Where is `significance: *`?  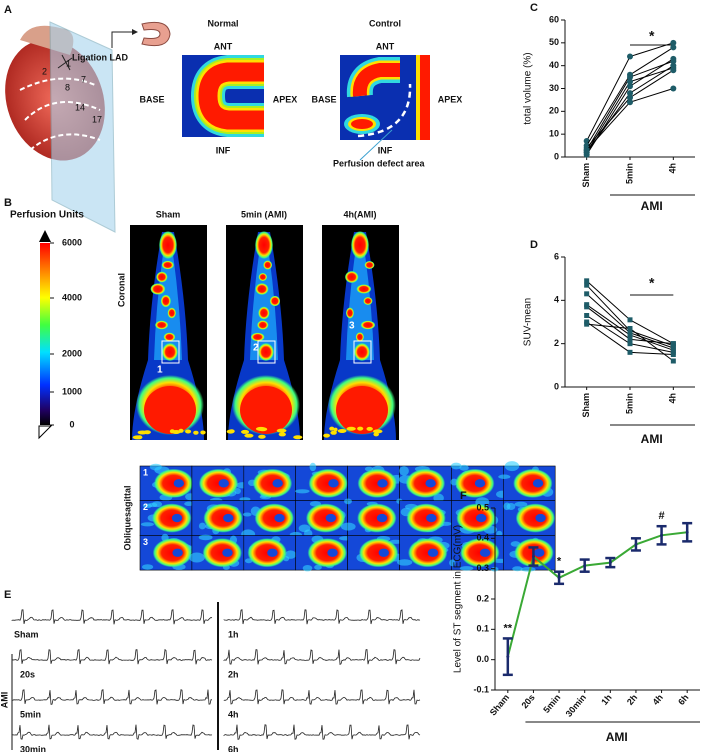 significance: * is located at coordinates (652, 36).